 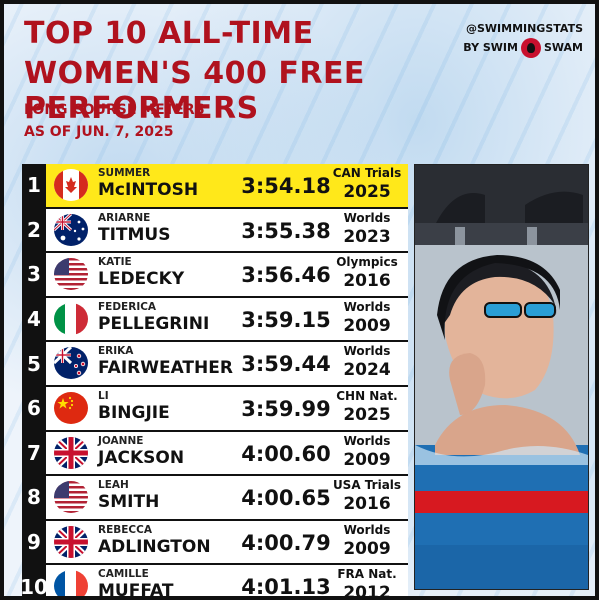 I want to click on rank-badge: 5, so click(x=34, y=363).